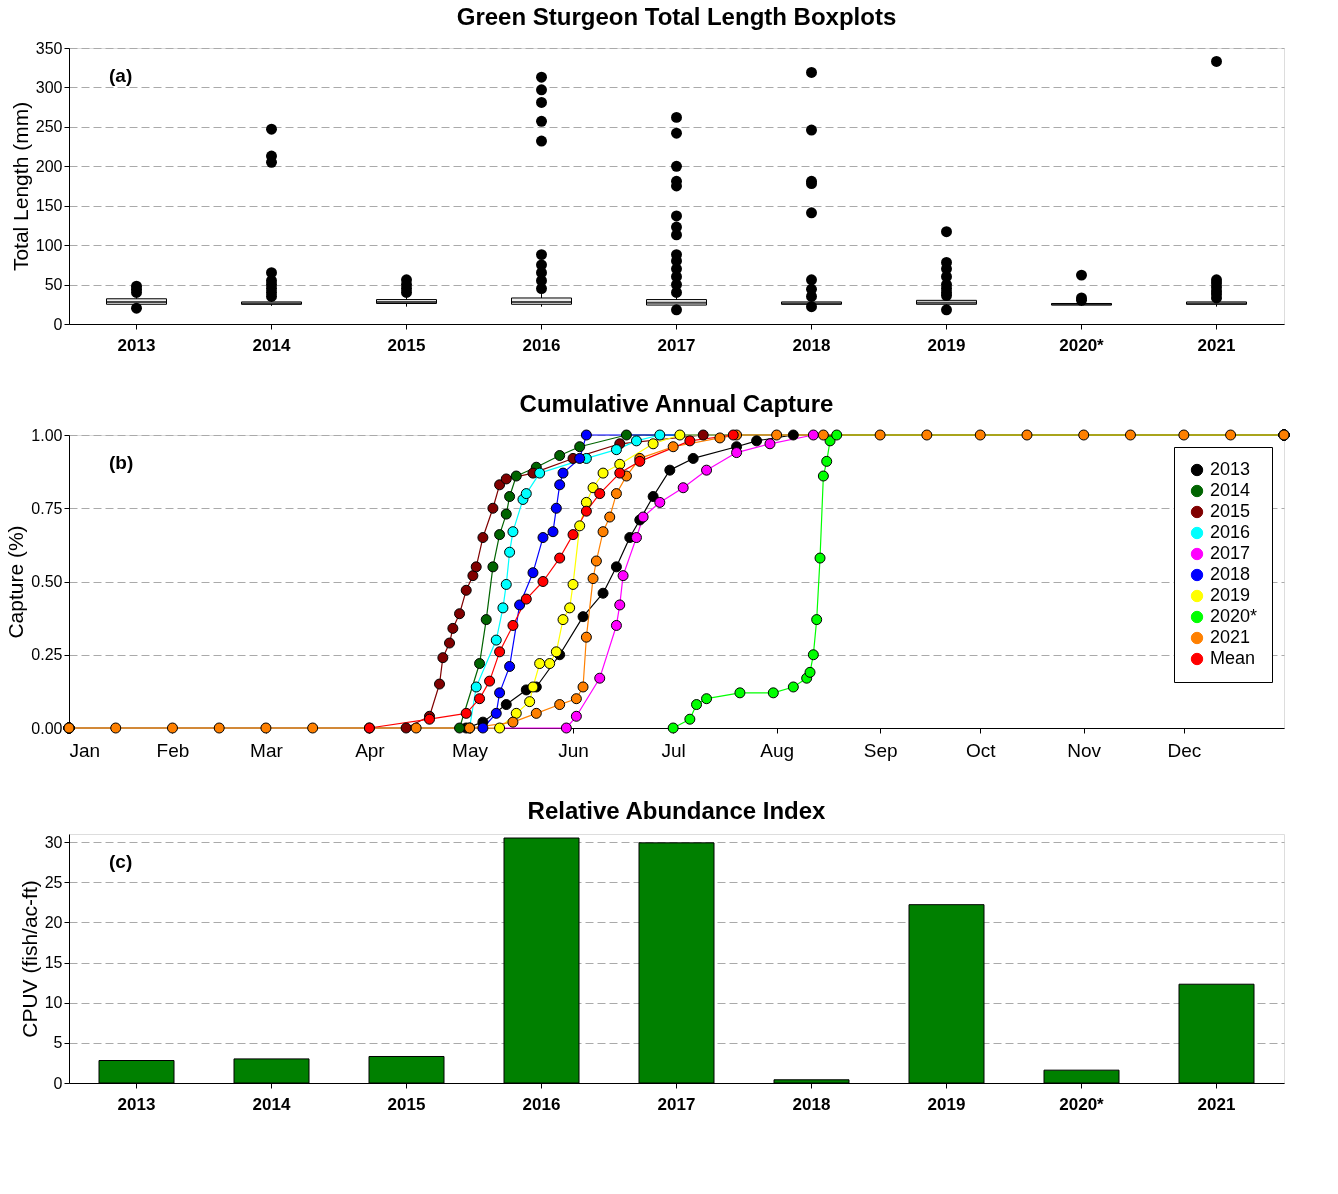  Describe the element at coordinates (53, 922) in the screenshot. I see `y-tick-label: 20` at that location.